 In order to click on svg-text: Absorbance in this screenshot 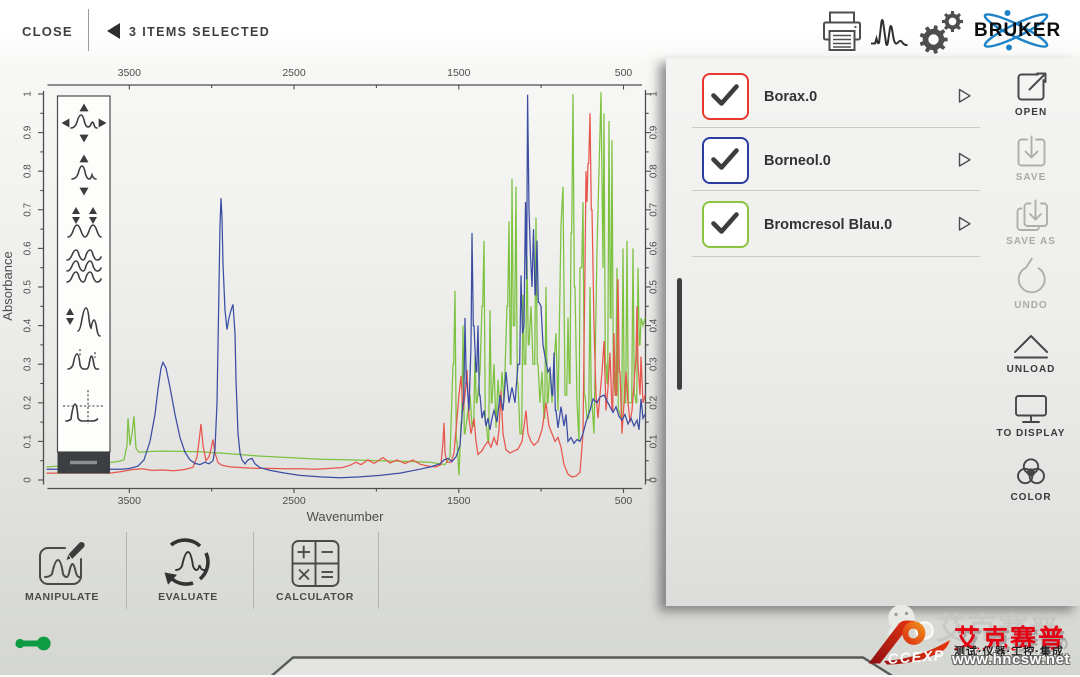, I will do `click(7, 285)`.